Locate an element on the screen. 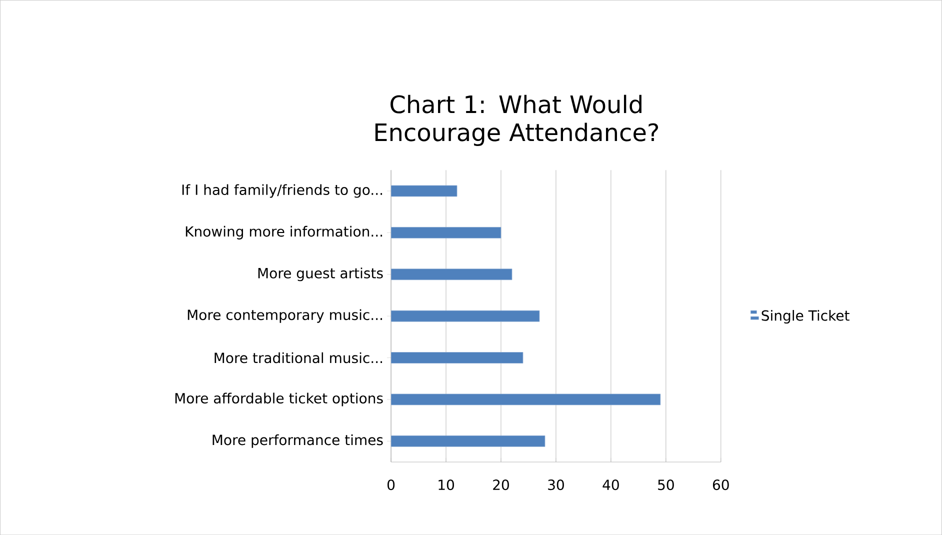 The image size is (942, 535). legend-label: Single Ticket is located at coordinates (806, 317).